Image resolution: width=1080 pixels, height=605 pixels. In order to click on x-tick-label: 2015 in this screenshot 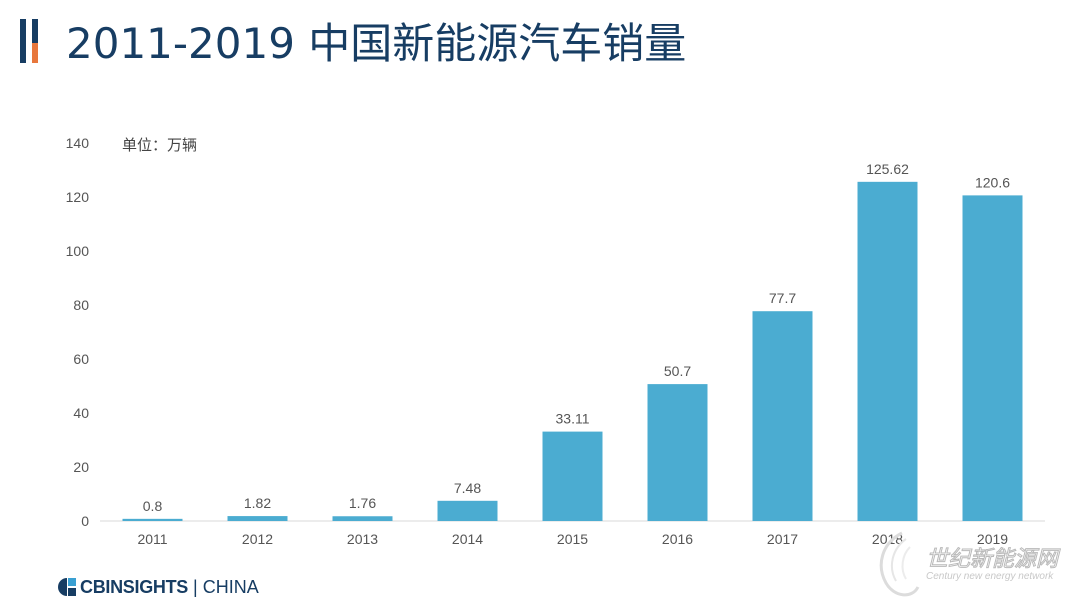, I will do `click(572, 539)`.